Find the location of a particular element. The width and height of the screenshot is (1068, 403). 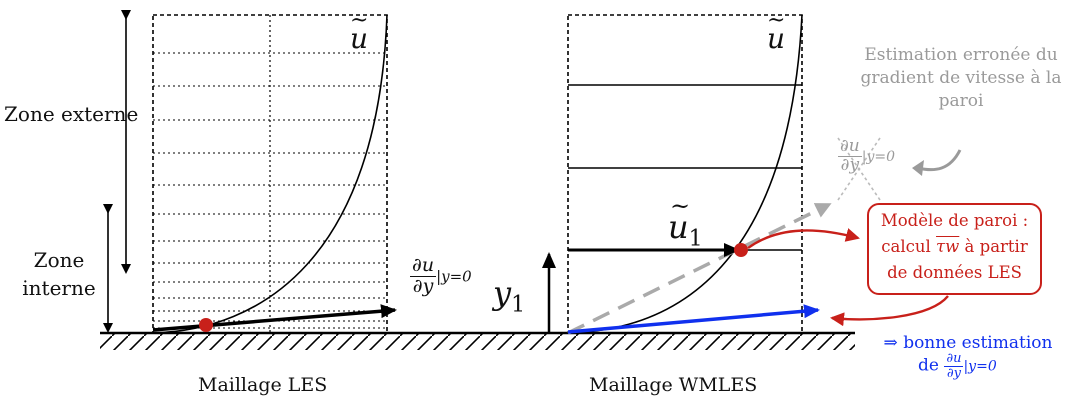

correct-gradient-arrow is located at coordinates (693, 319).